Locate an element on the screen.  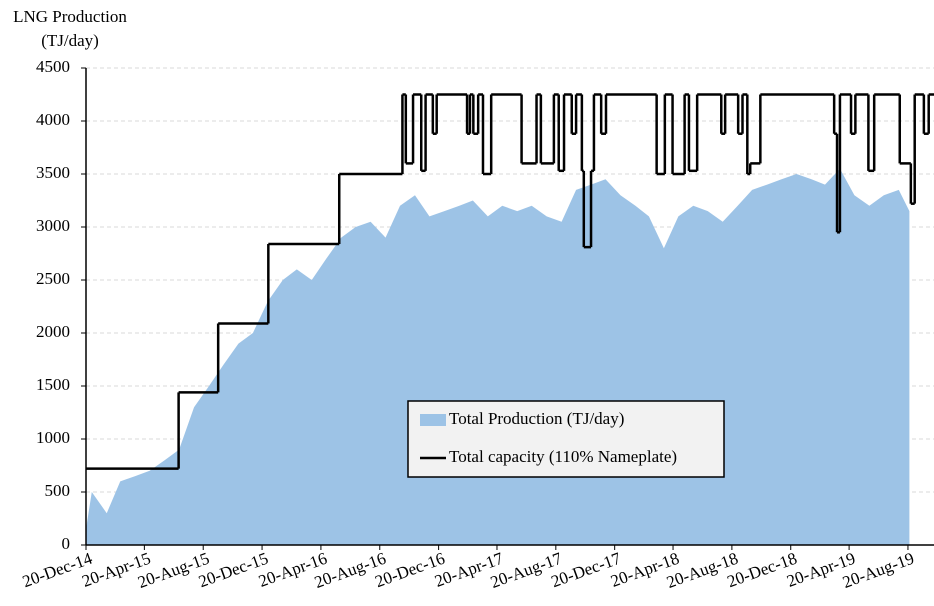
y-tick-label: 2500 is located at coordinates (53, 278).